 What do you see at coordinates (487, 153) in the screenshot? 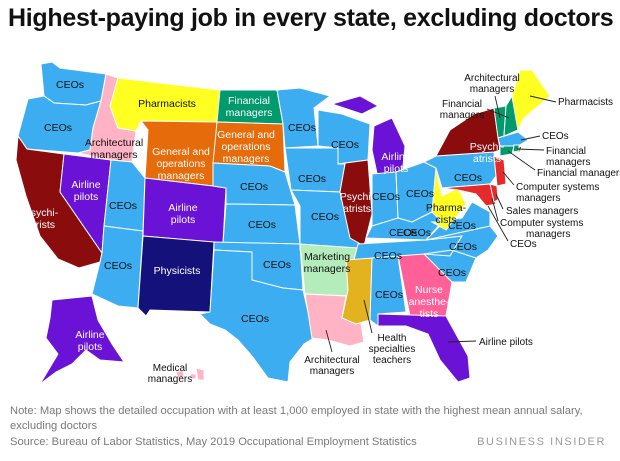
I see `label-ny: Psychi-atrists` at bounding box center [487, 153].